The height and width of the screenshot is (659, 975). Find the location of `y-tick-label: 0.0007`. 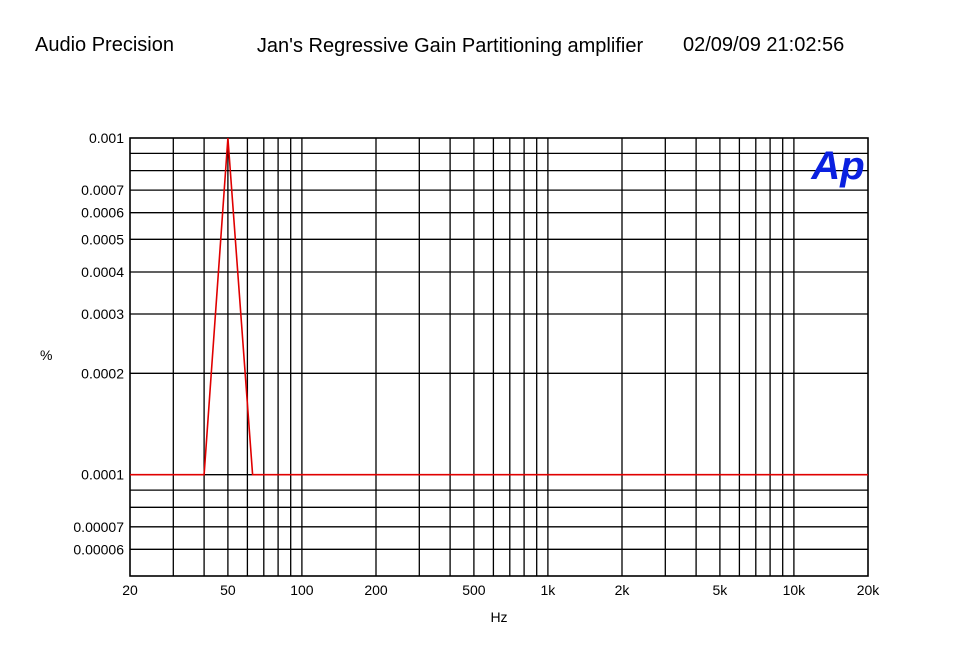

y-tick-label: 0.0007 is located at coordinates (102, 190).